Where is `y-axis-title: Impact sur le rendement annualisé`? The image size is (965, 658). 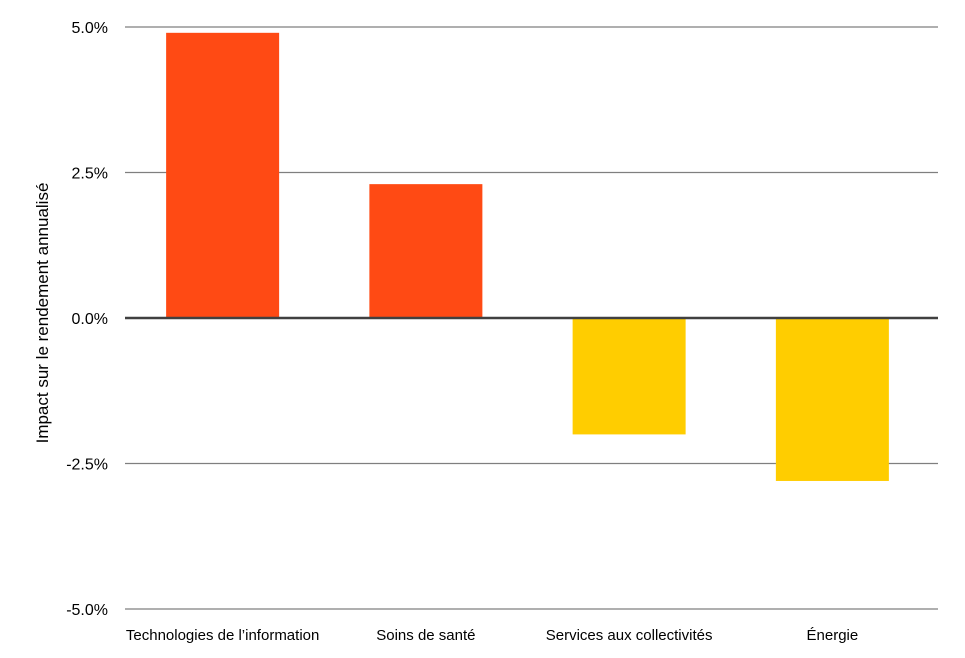
y-axis-title: Impact sur le rendement annualisé is located at coordinates (42, 313).